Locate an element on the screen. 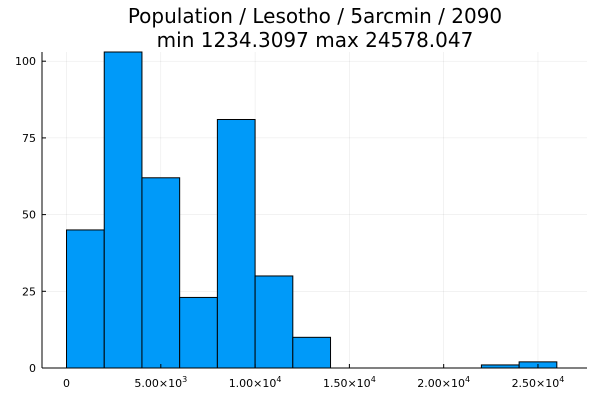 The image size is (600, 400). y-tick-label: 100 is located at coordinates (25, 61).